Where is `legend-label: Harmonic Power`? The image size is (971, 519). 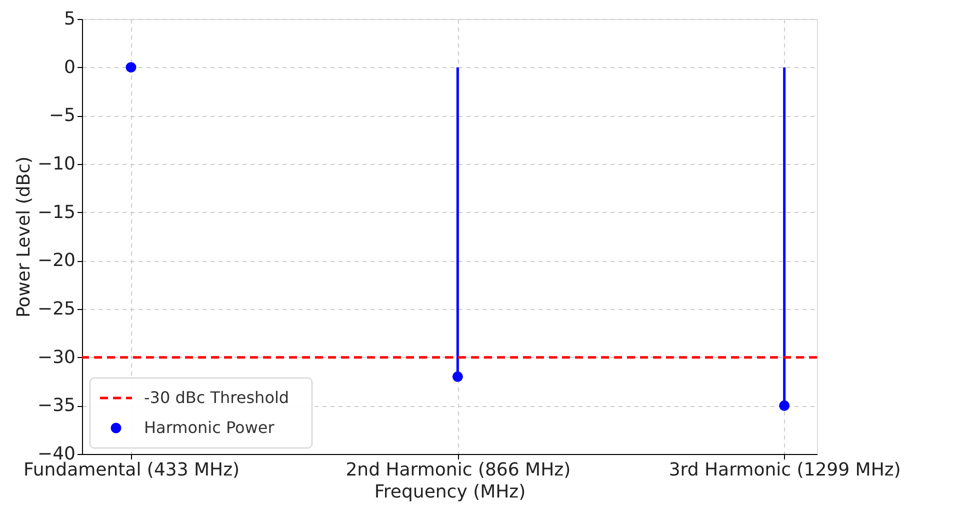
legend-label: Harmonic Power is located at coordinates (209, 427).